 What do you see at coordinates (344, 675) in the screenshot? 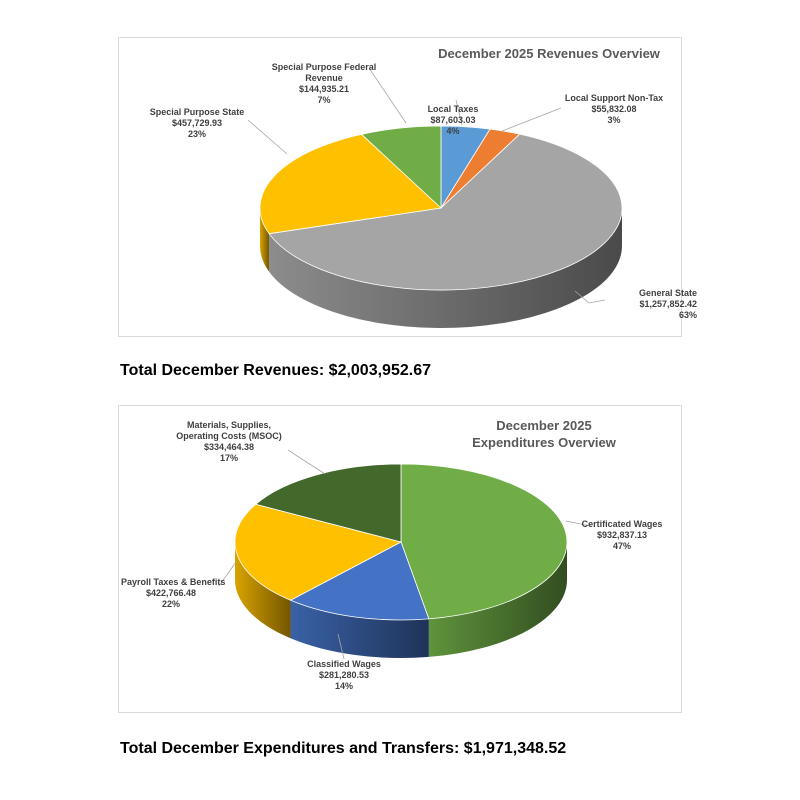
I see `label-classified-wages: Classified Wages $281,280.53 14%` at bounding box center [344, 675].